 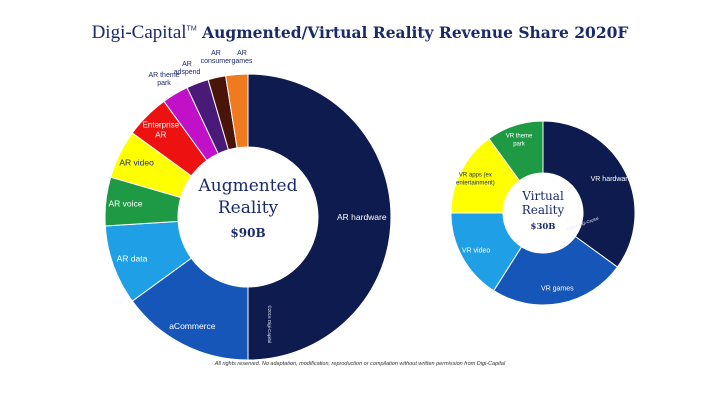 What do you see at coordinates (187, 68) in the screenshot?
I see `slice-label-ar-adspend: AR adspend` at bounding box center [187, 68].